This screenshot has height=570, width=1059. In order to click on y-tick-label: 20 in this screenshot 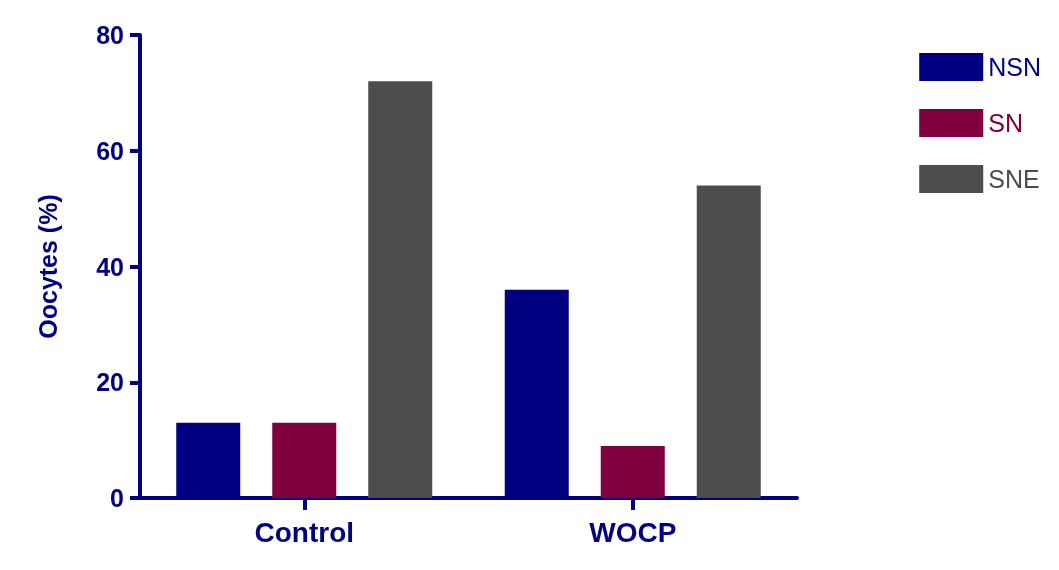, I will do `click(110, 382)`.